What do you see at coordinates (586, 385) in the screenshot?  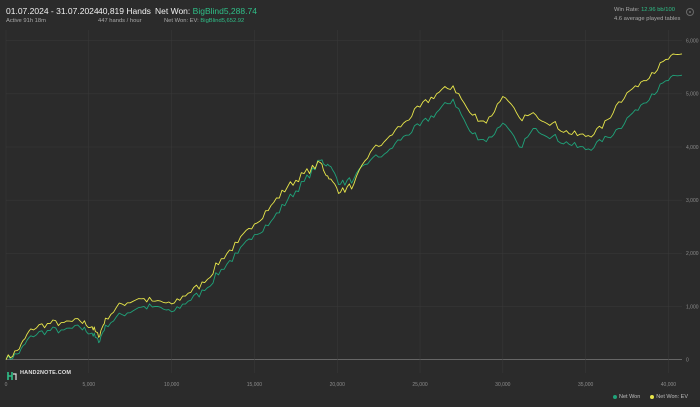 I see `x-tick-label: 35,000` at bounding box center [586, 385].